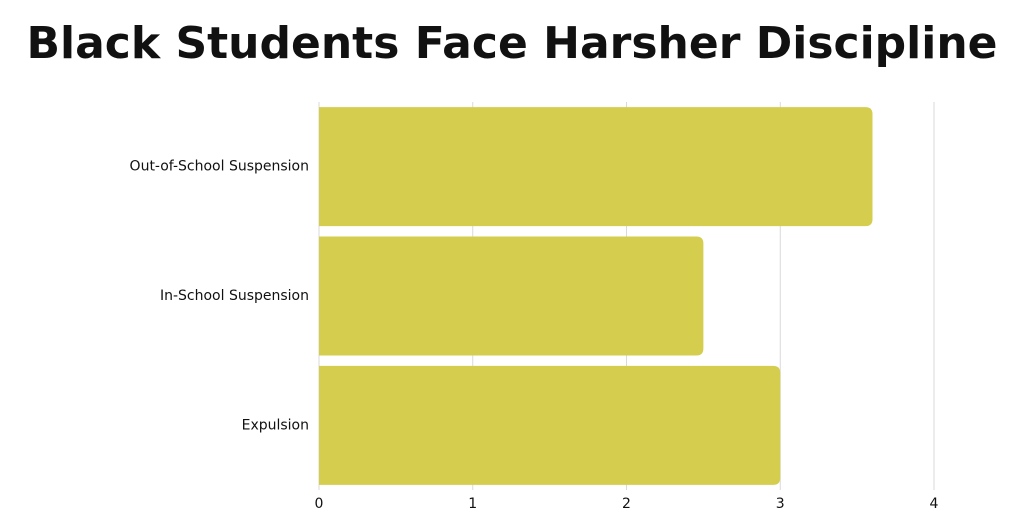 Image resolution: width=1024 pixels, height=523 pixels. I want to click on x-tick-label: 4, so click(934, 504).